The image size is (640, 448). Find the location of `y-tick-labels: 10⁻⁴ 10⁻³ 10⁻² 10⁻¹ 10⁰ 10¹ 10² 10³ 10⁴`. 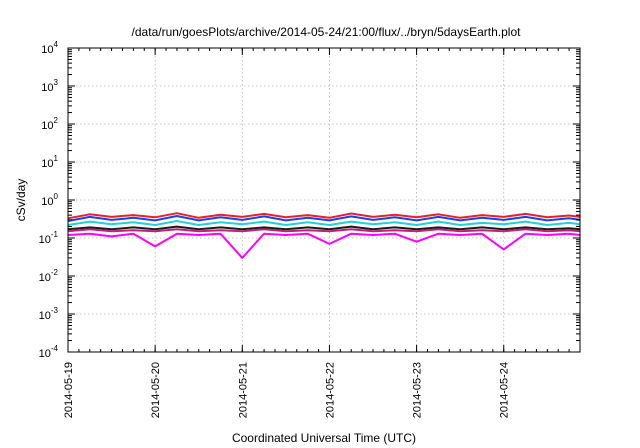

y-tick-labels: 10⁻⁴ 10⁻³ 10⁻² 10⁻¹ 10⁰ 10¹ 10² 10³ 10⁴ is located at coordinates (49, 200).